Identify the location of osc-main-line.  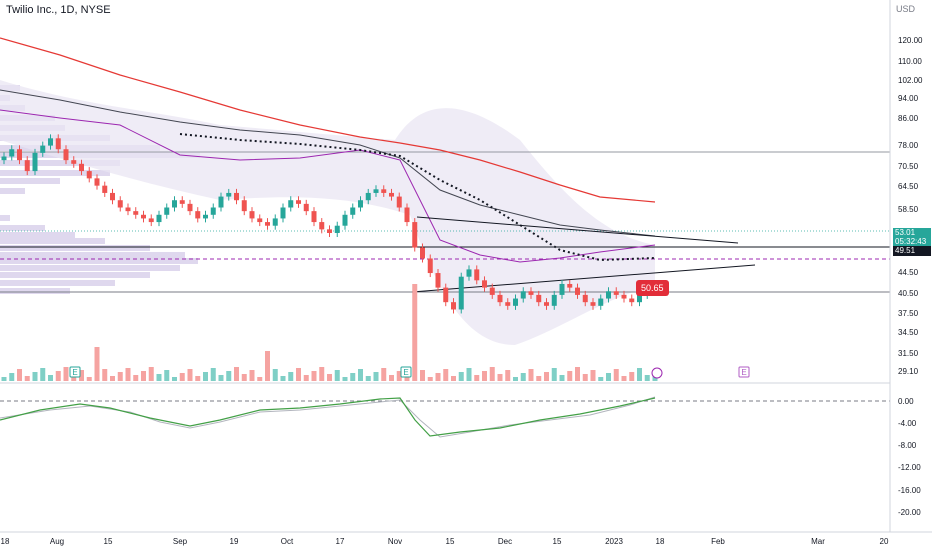
(328, 417).